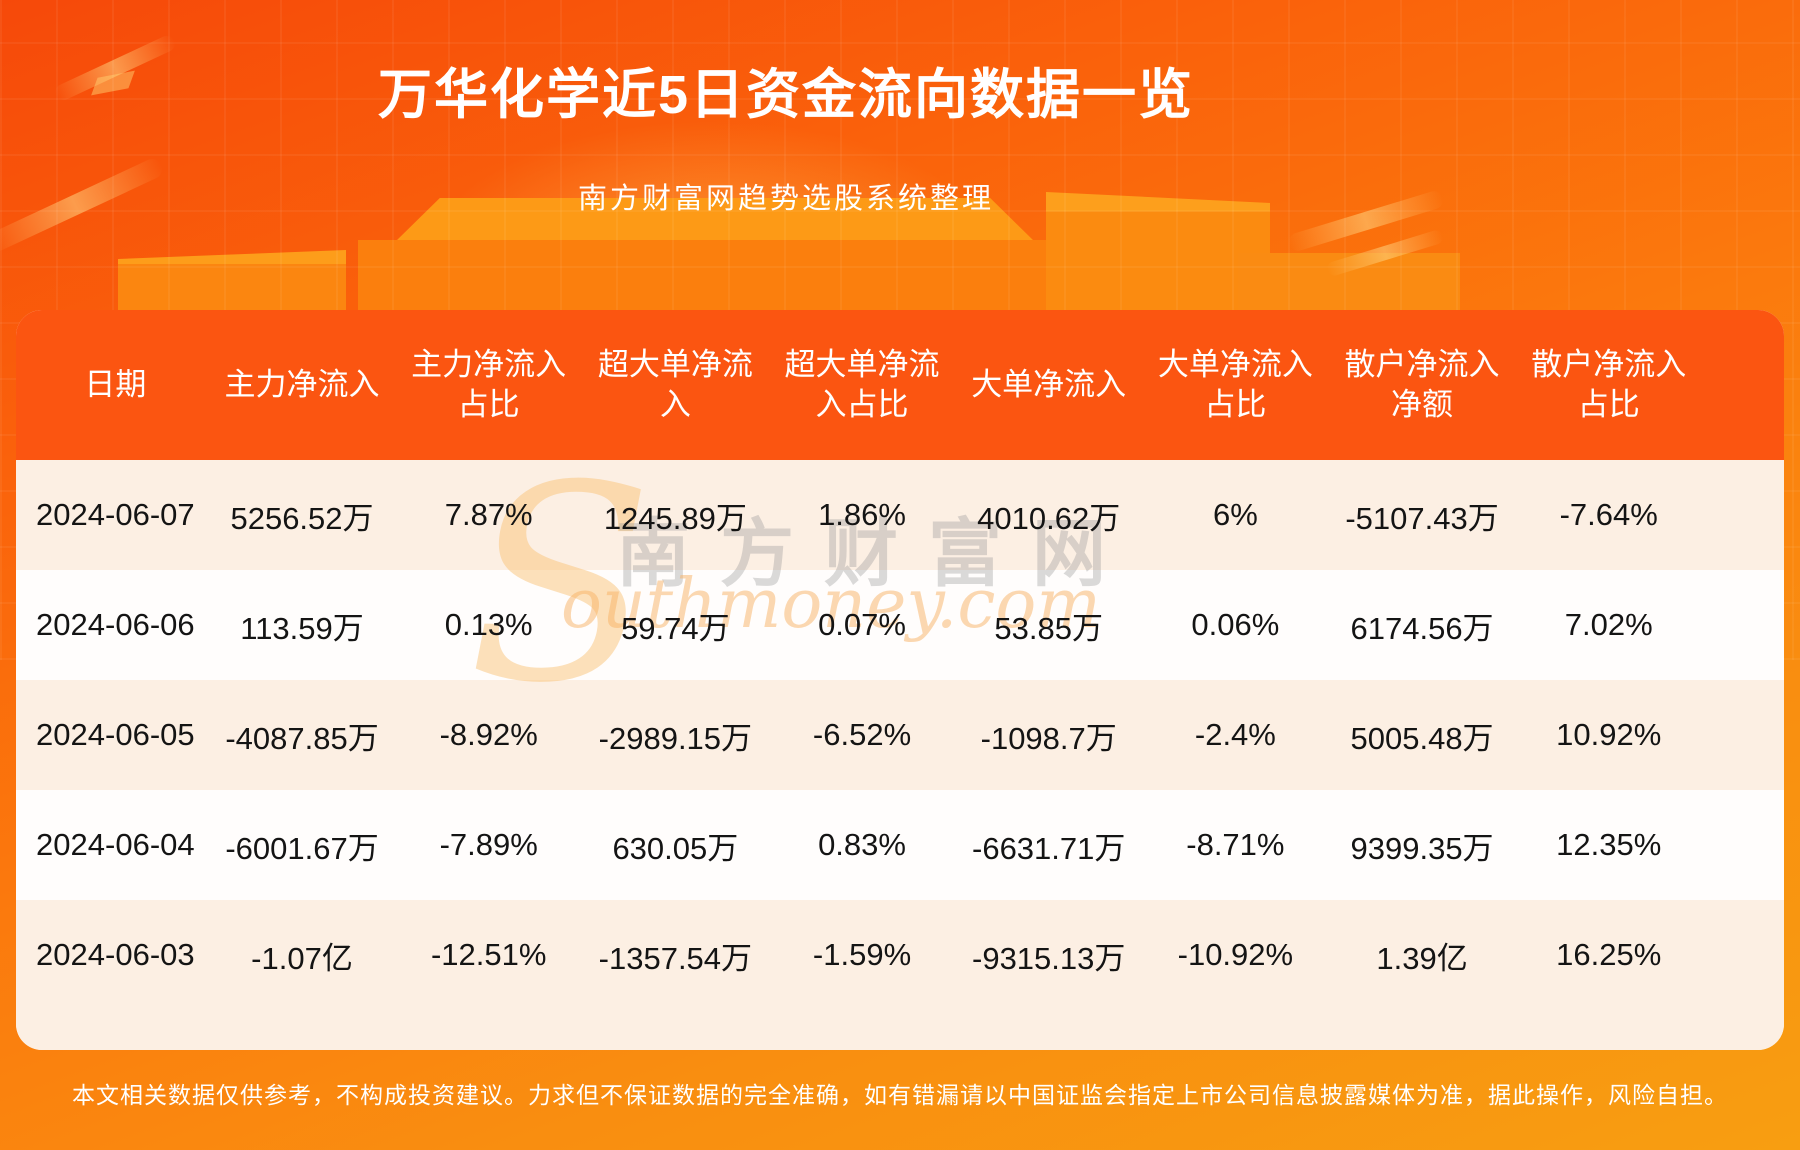  Describe the element at coordinates (1235, 844) in the screenshot. I see `table-cell: -8.71%` at that location.